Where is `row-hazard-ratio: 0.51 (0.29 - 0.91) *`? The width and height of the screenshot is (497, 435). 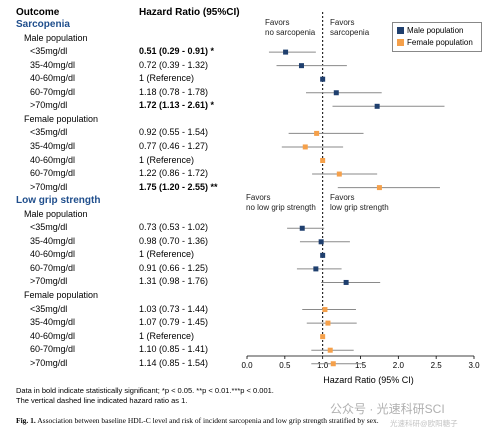 row-hazard-ratio: 0.51 (0.29 - 0.91) * is located at coordinates (177, 51).